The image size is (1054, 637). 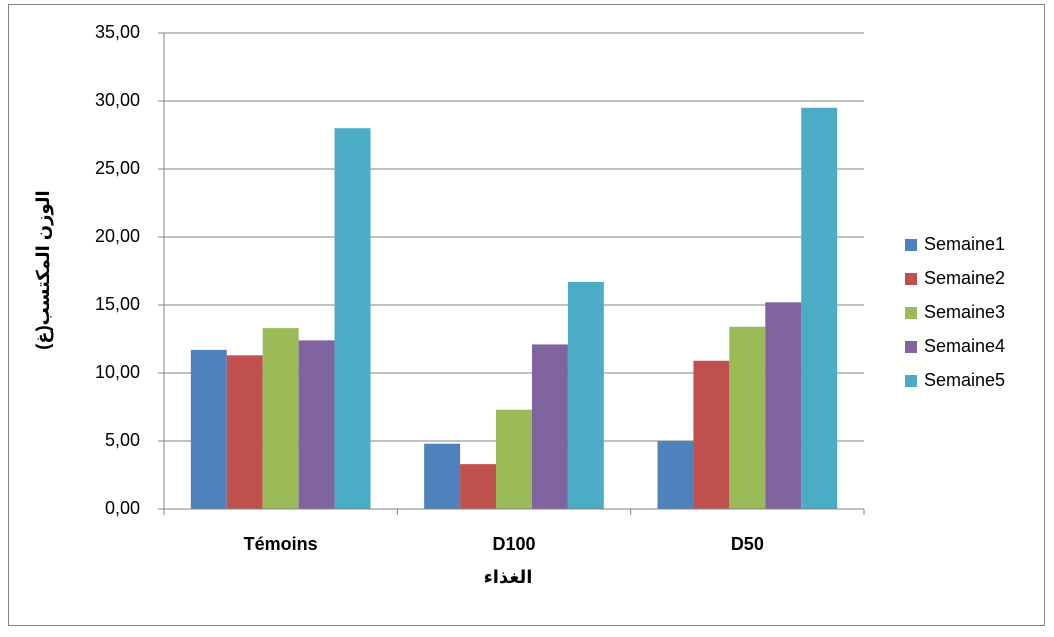 What do you see at coordinates (964, 346) in the screenshot?
I see `legend-label: Semaine4` at bounding box center [964, 346].